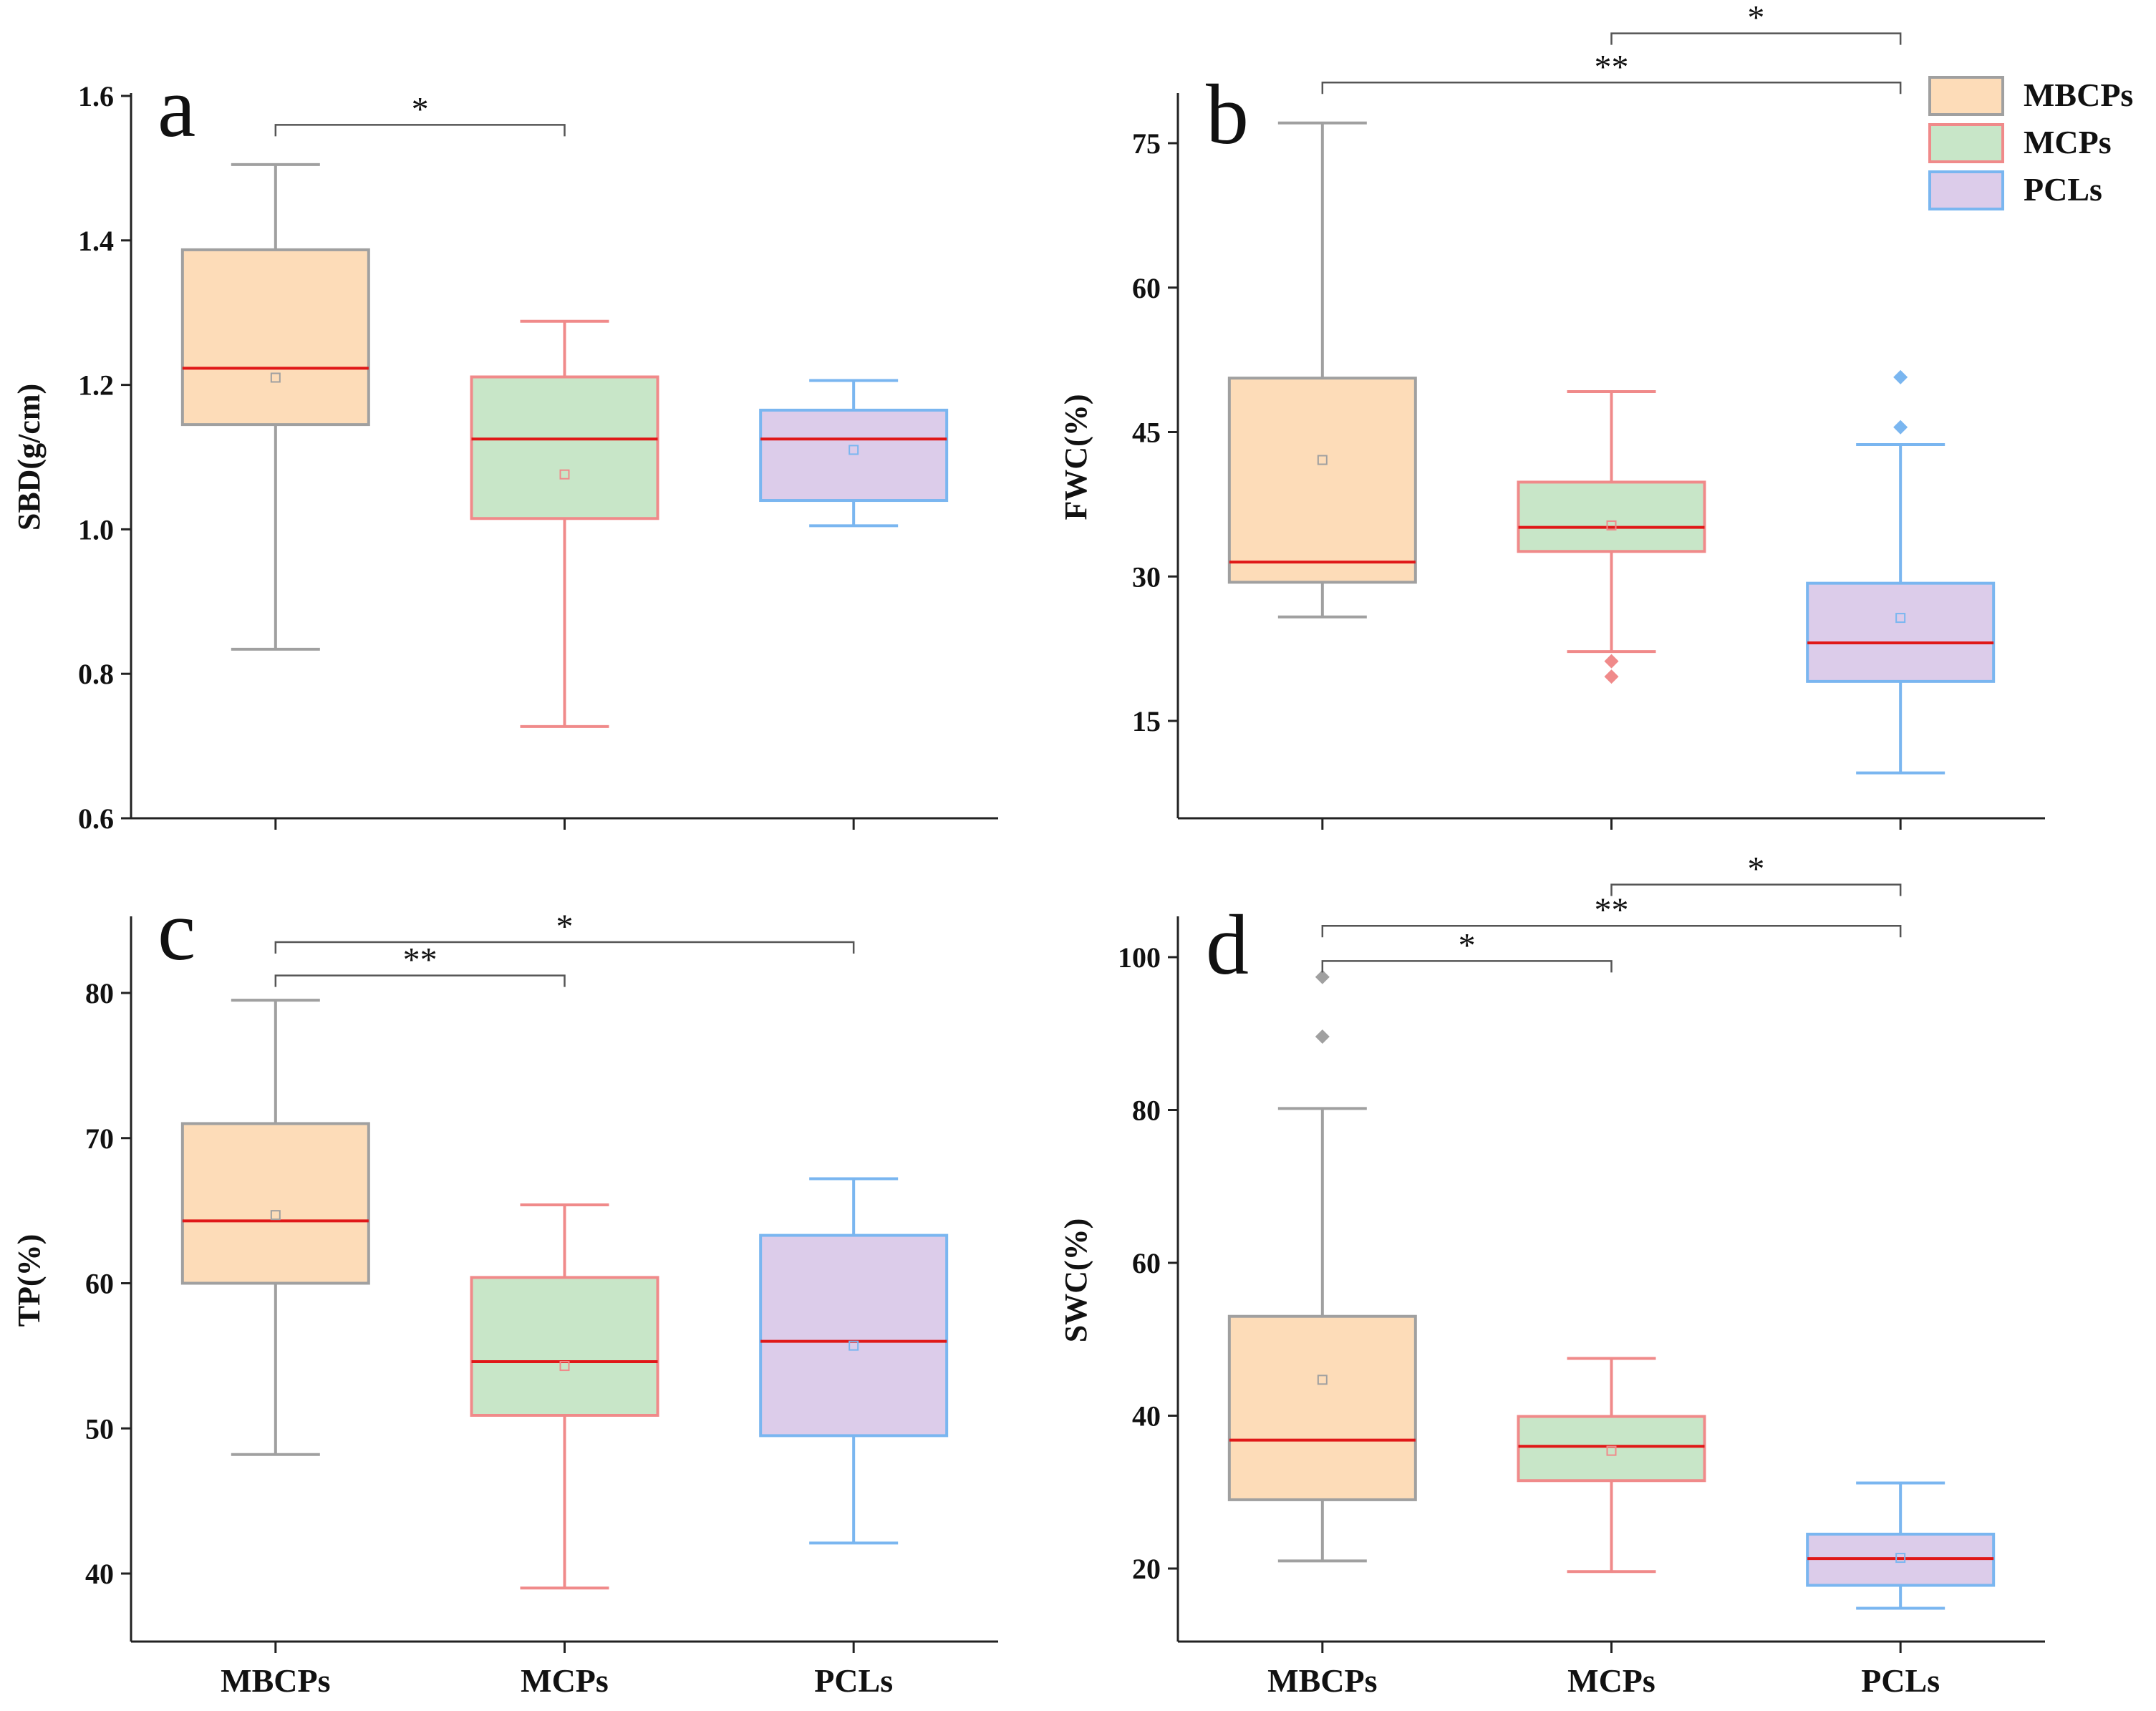  I want to click on panel-letter: b, so click(1227, 114).